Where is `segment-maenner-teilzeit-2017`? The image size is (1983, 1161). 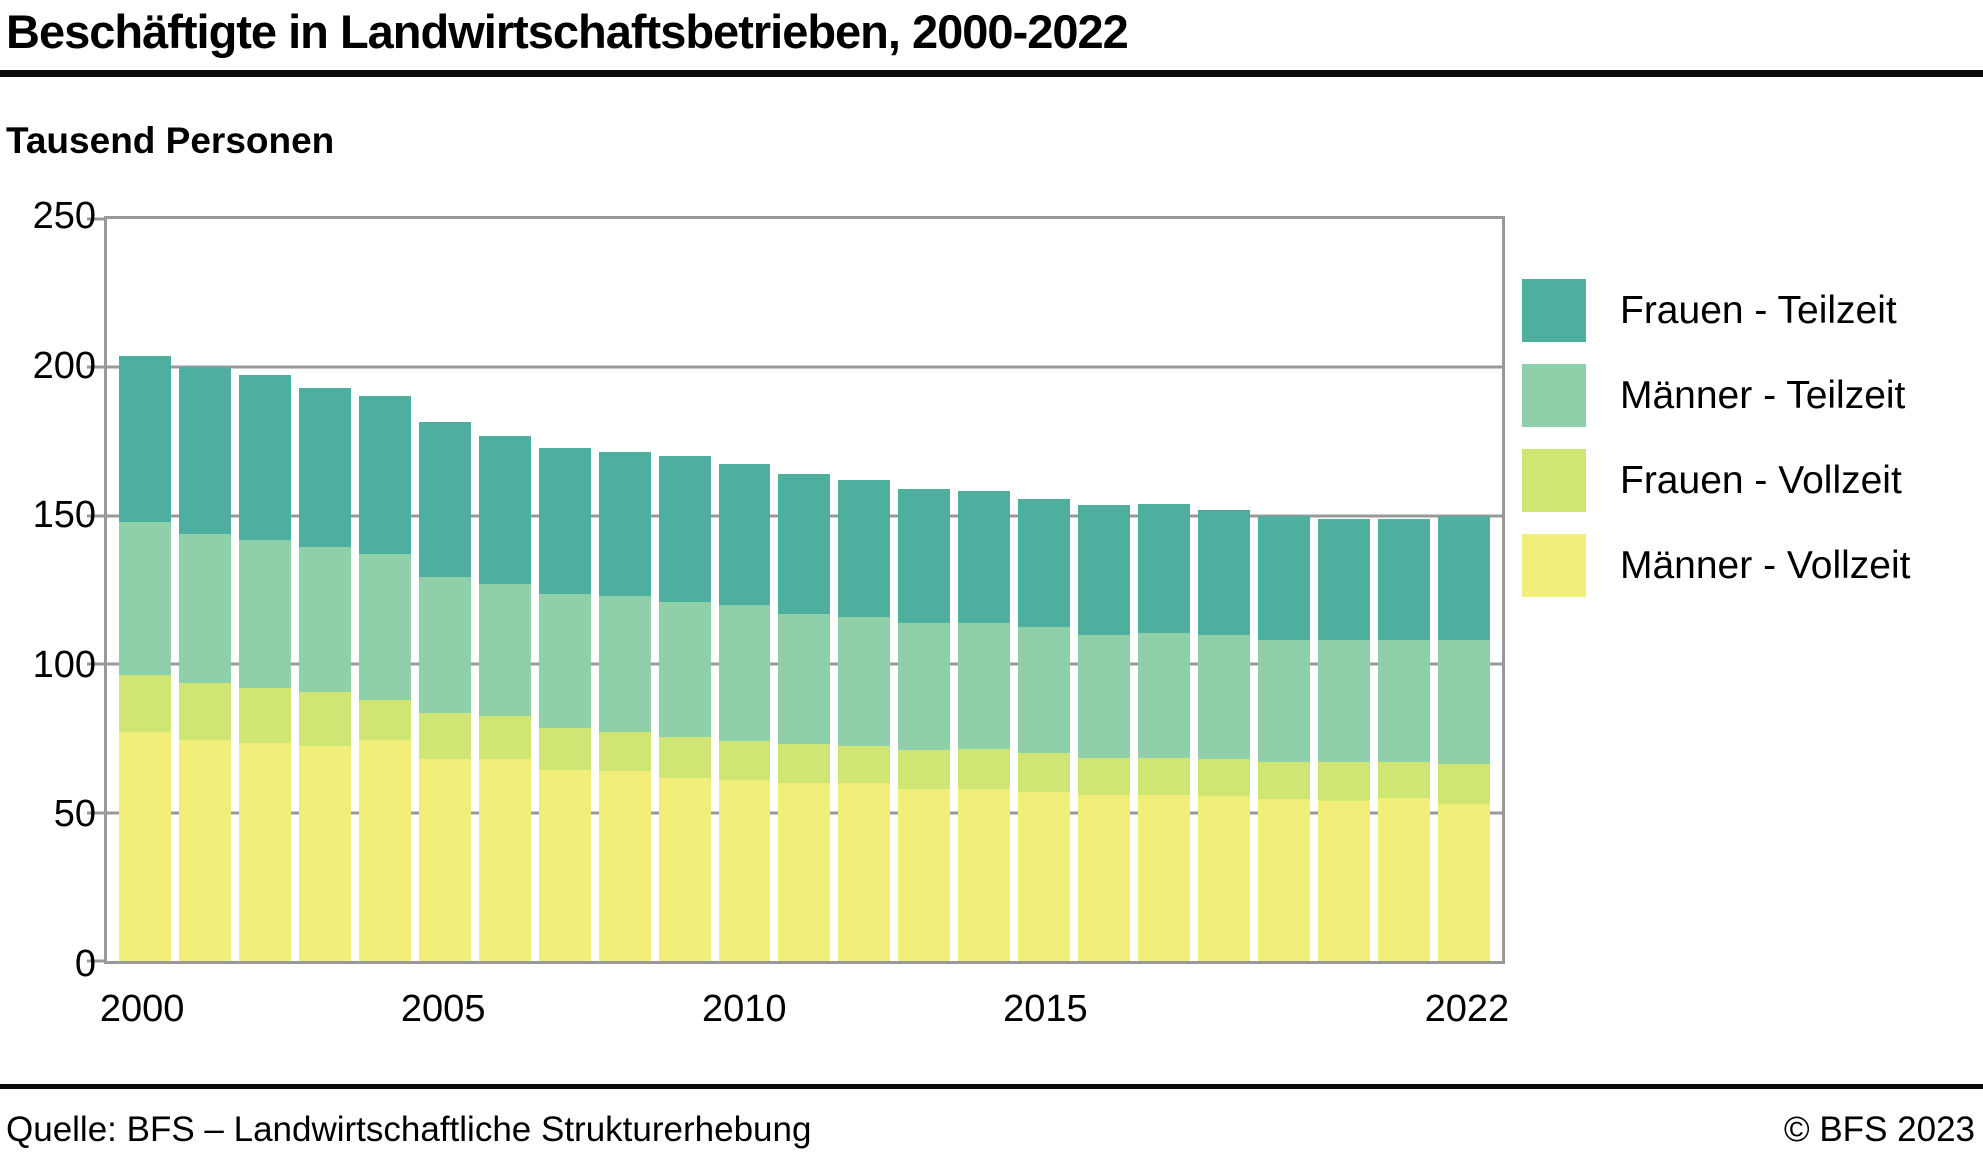 segment-maenner-teilzeit-2017 is located at coordinates (1164, 695).